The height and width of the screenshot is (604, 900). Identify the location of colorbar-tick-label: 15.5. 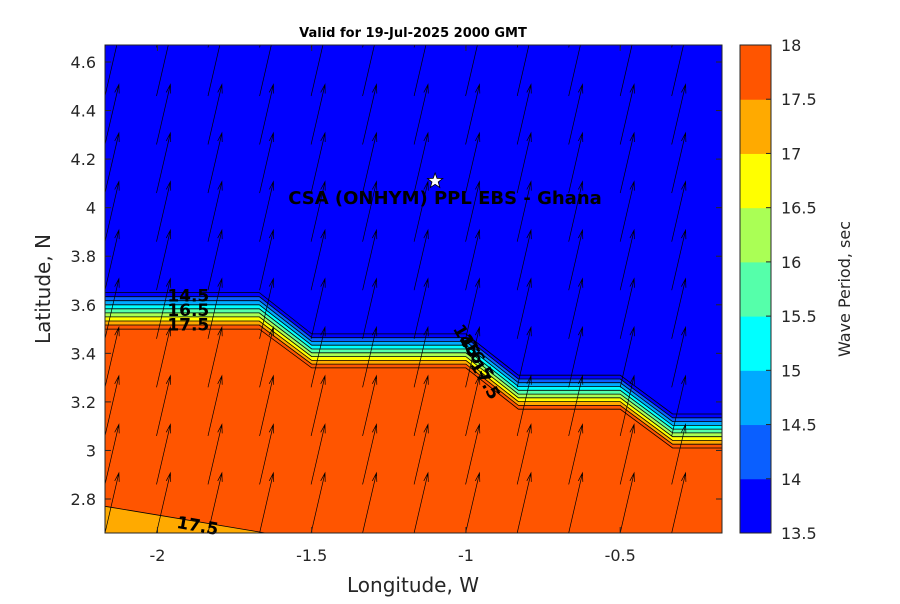
(799, 316).